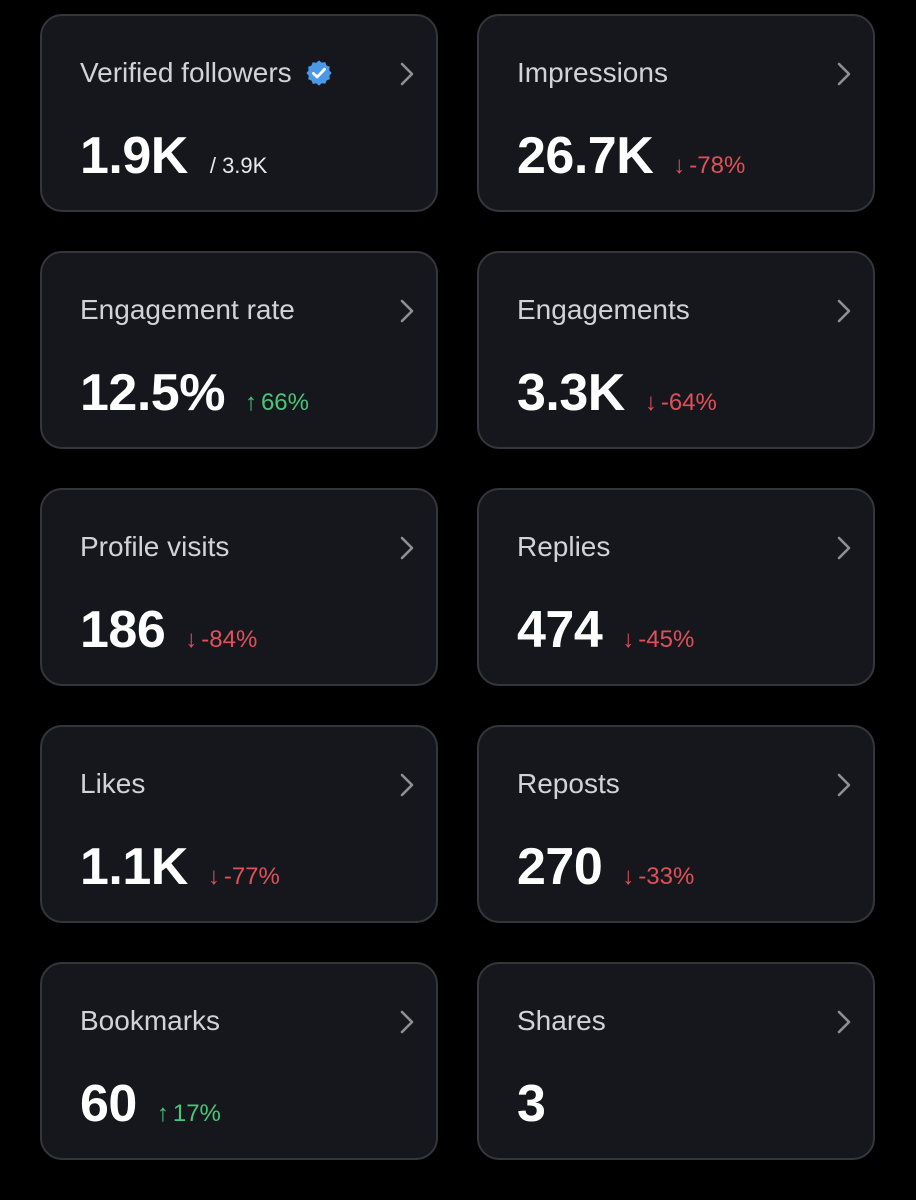  I want to click on metric-change: ↓ -84%, so click(221, 640).